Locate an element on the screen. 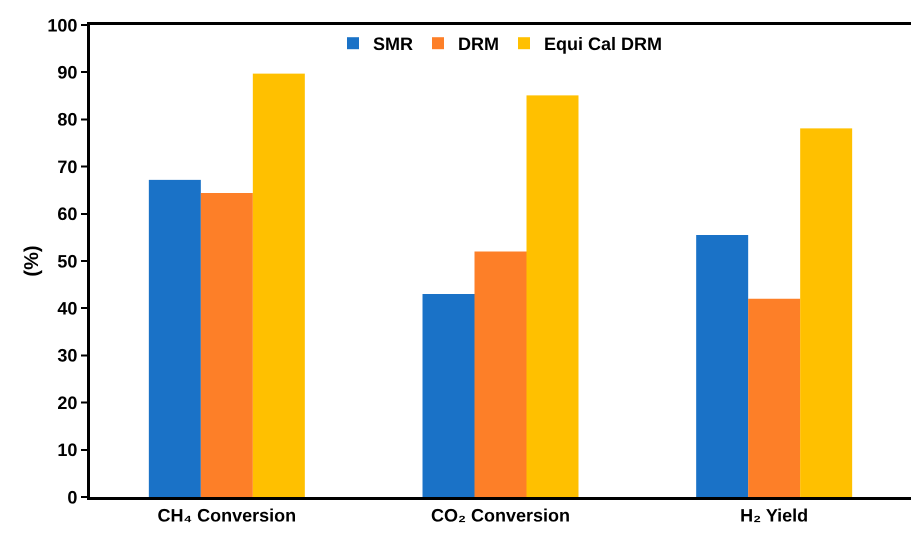 The width and height of the screenshot is (911, 537). legend-label: SMR is located at coordinates (393, 44).